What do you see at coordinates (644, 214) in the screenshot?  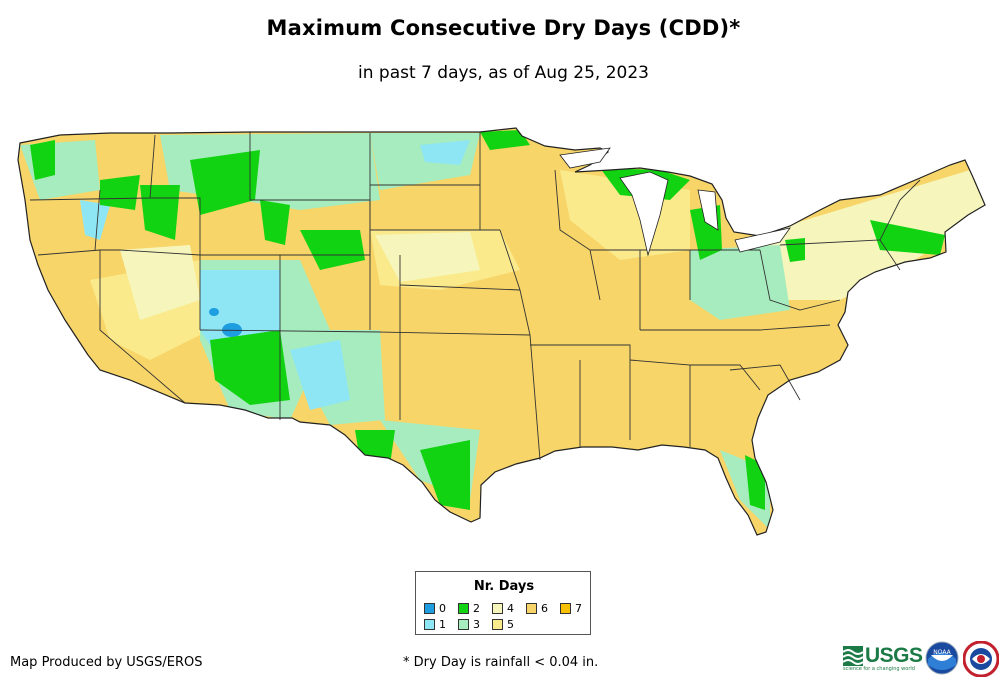 I see `lake-michigan` at bounding box center [644, 214].